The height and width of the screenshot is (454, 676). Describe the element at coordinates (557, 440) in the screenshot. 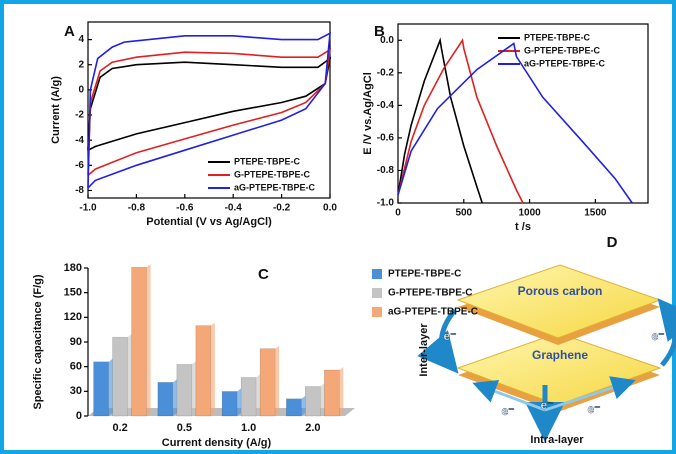

I see `intra-label: Intra-layer` at that location.